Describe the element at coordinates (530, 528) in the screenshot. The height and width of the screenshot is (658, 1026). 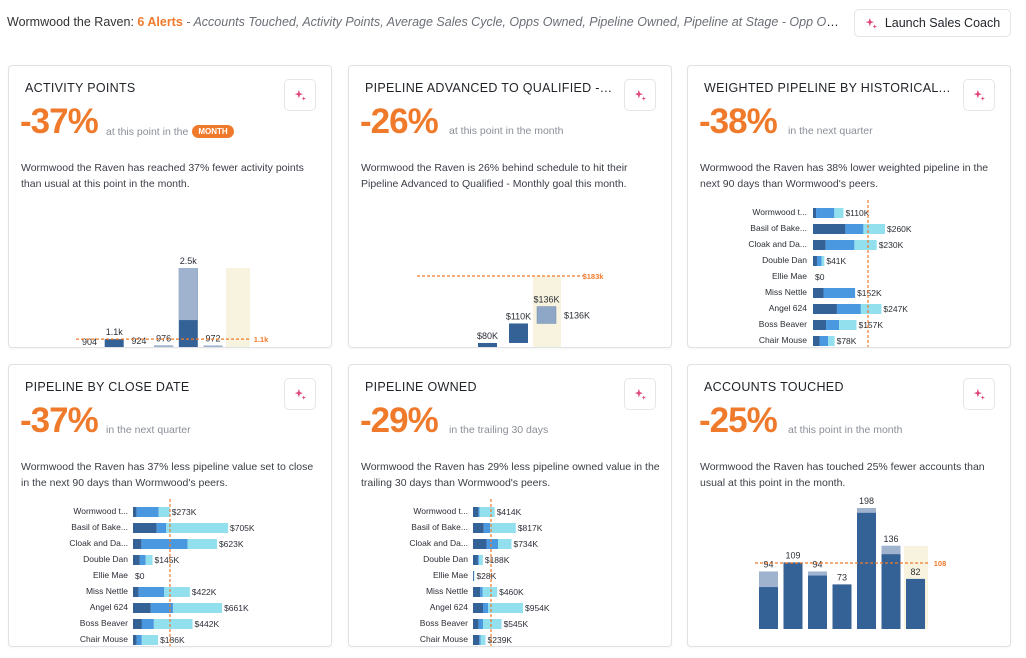
I see `bar-value-label: $817K` at that location.